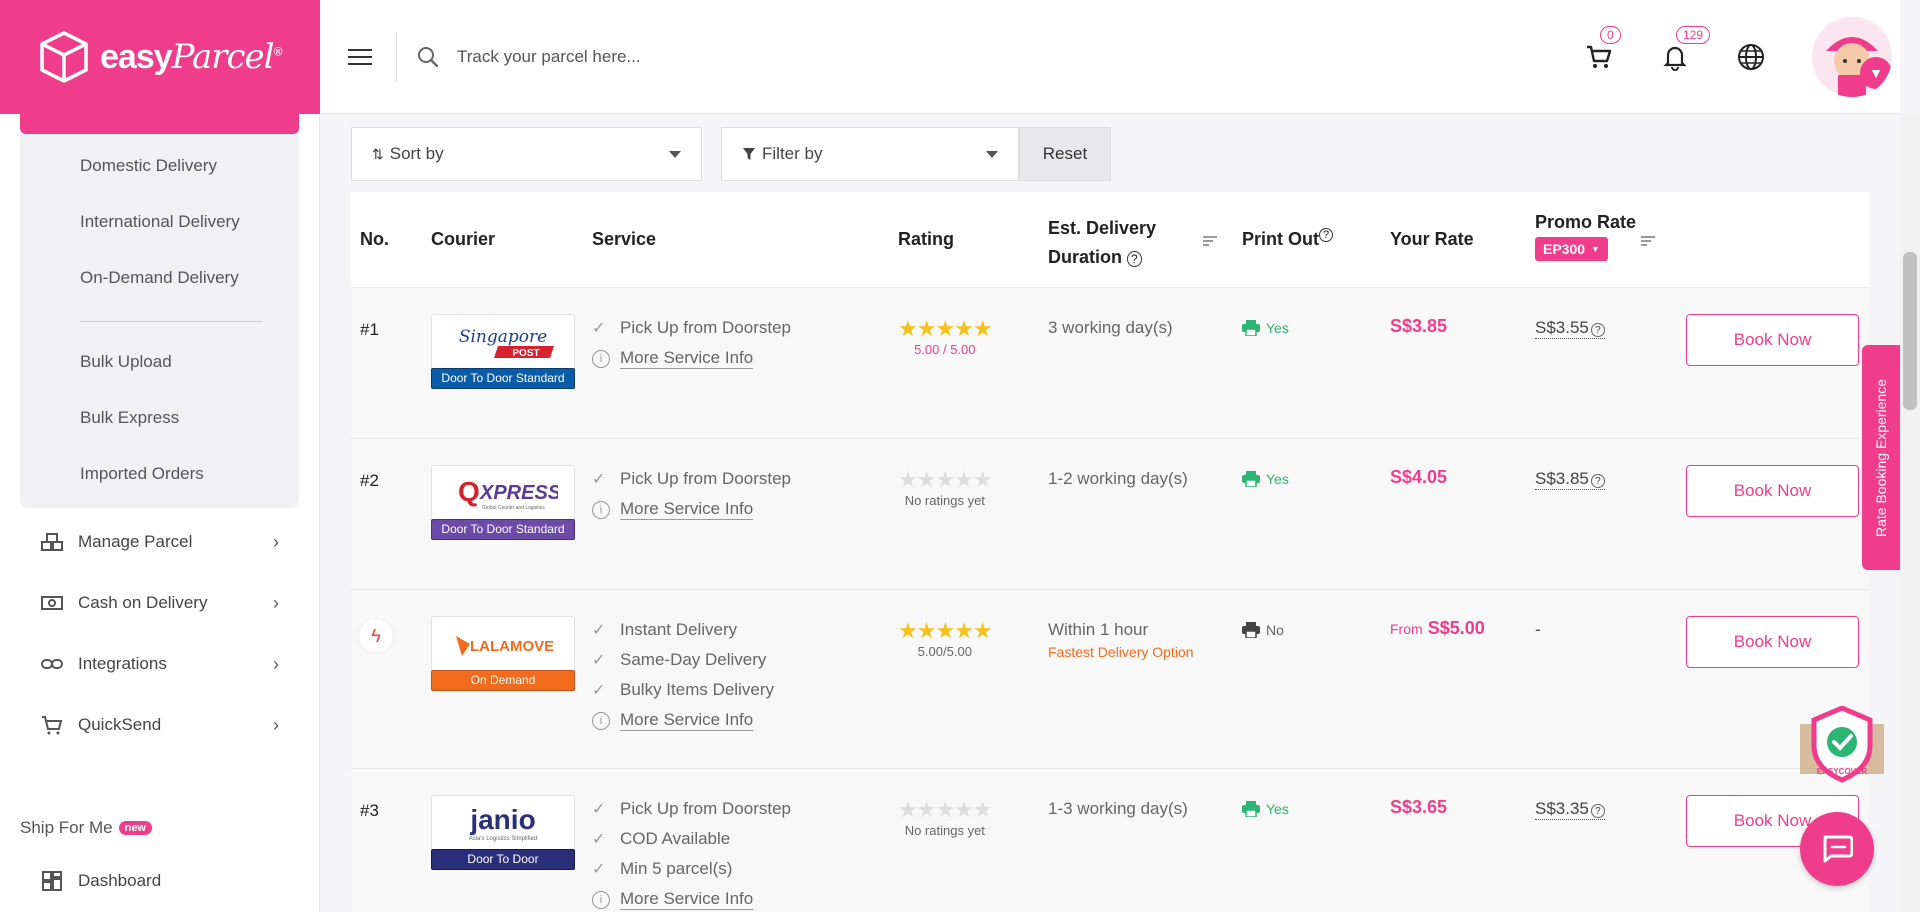 The height and width of the screenshot is (912, 1920). I want to click on sort-by-dropdown: ⇅ Sort by, so click(526, 154).